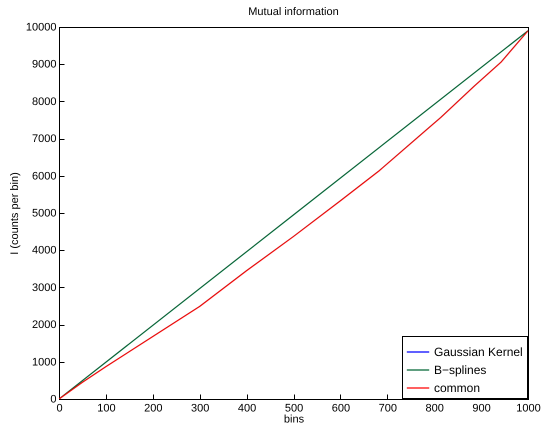 Image resolution: width=552 pixels, height=429 pixels. I want to click on x-tick-label: 300, so click(200, 408).